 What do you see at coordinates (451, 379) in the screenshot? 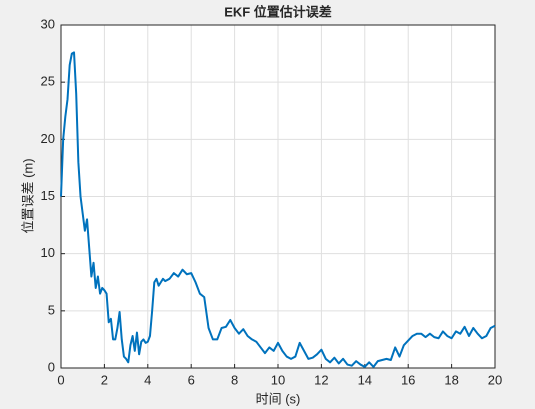
I see `x-tick-label: 18` at bounding box center [451, 379].